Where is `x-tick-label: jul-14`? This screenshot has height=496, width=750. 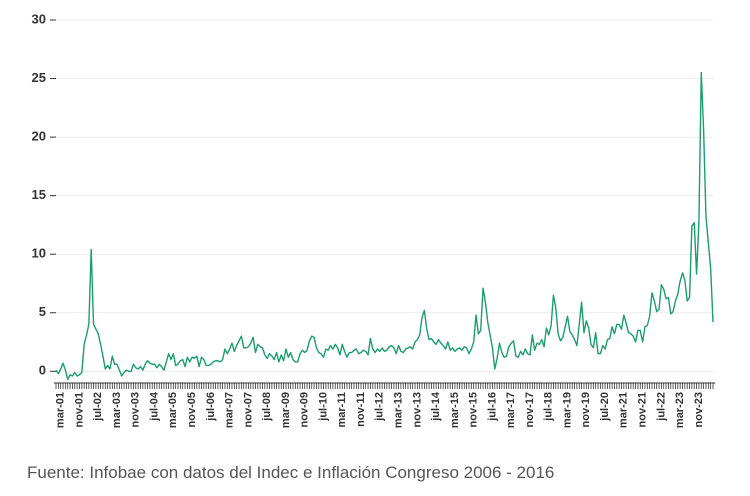 x-tick-label: jul-14 is located at coordinates (436, 406).